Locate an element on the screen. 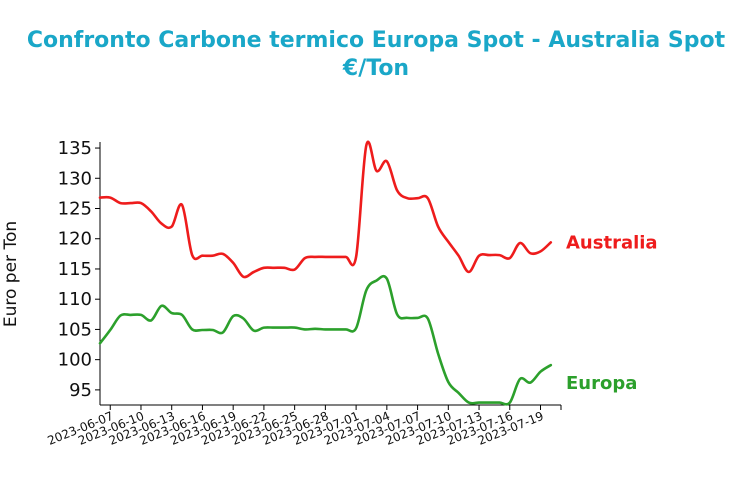 The width and height of the screenshot is (752, 504). y-tick-label: 100 is located at coordinates (75, 360).